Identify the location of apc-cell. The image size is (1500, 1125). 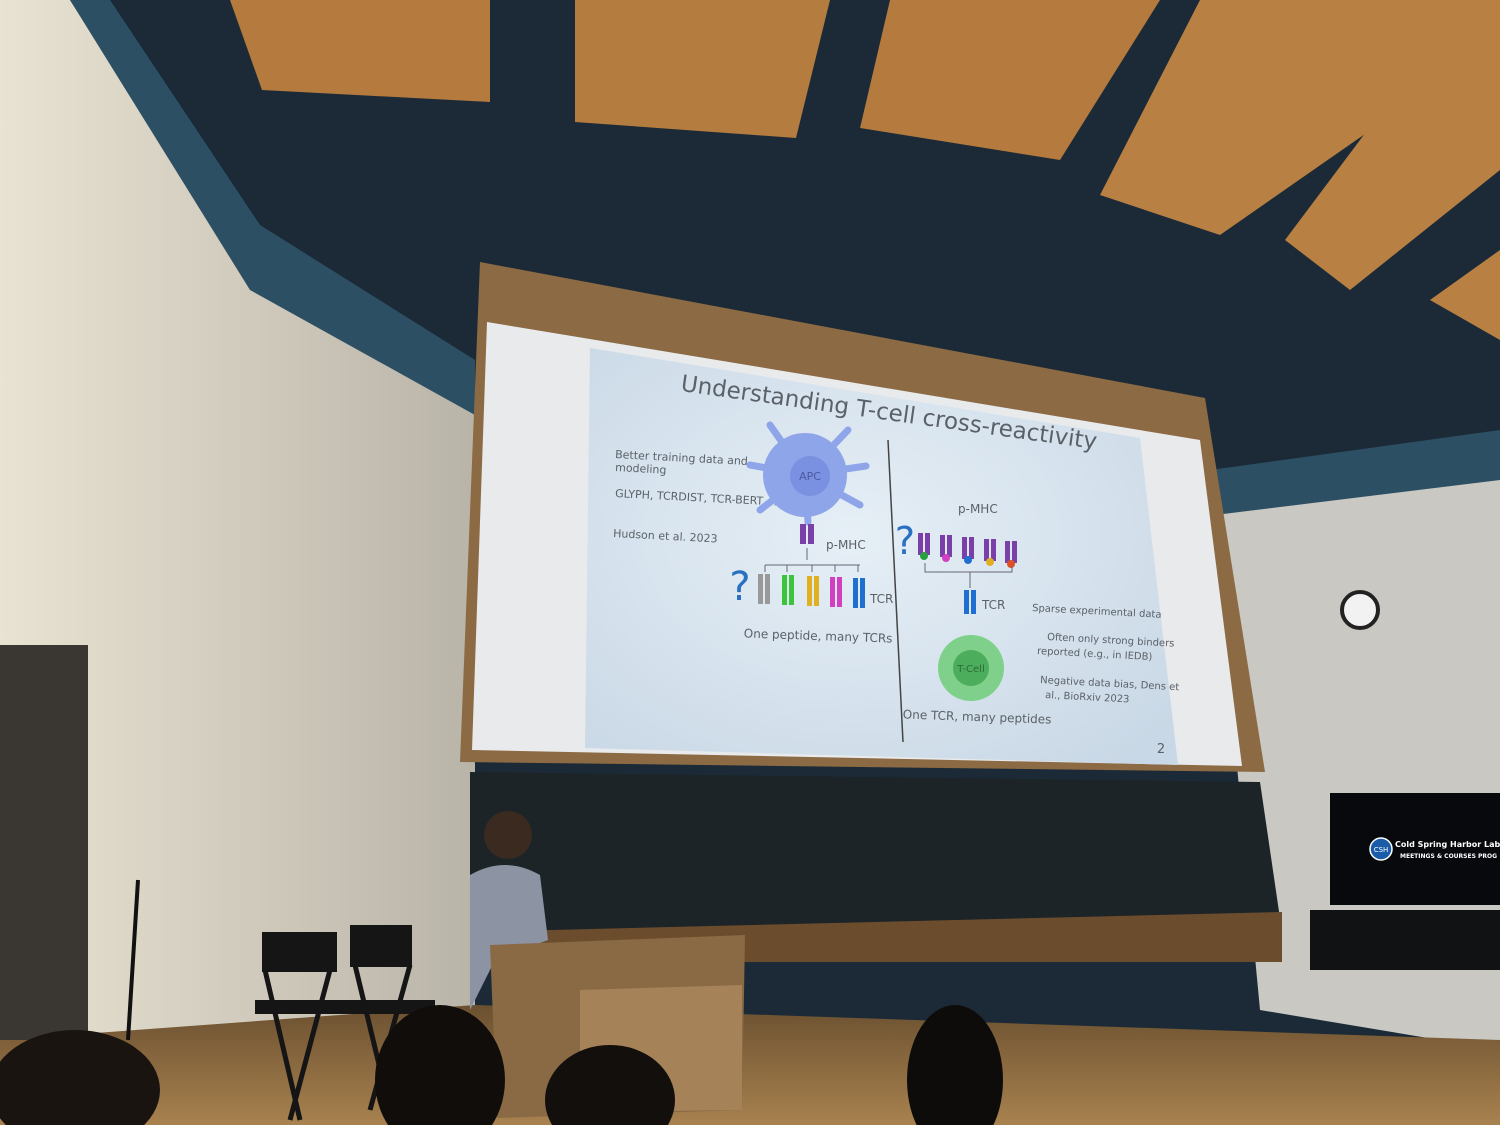
(808, 473).